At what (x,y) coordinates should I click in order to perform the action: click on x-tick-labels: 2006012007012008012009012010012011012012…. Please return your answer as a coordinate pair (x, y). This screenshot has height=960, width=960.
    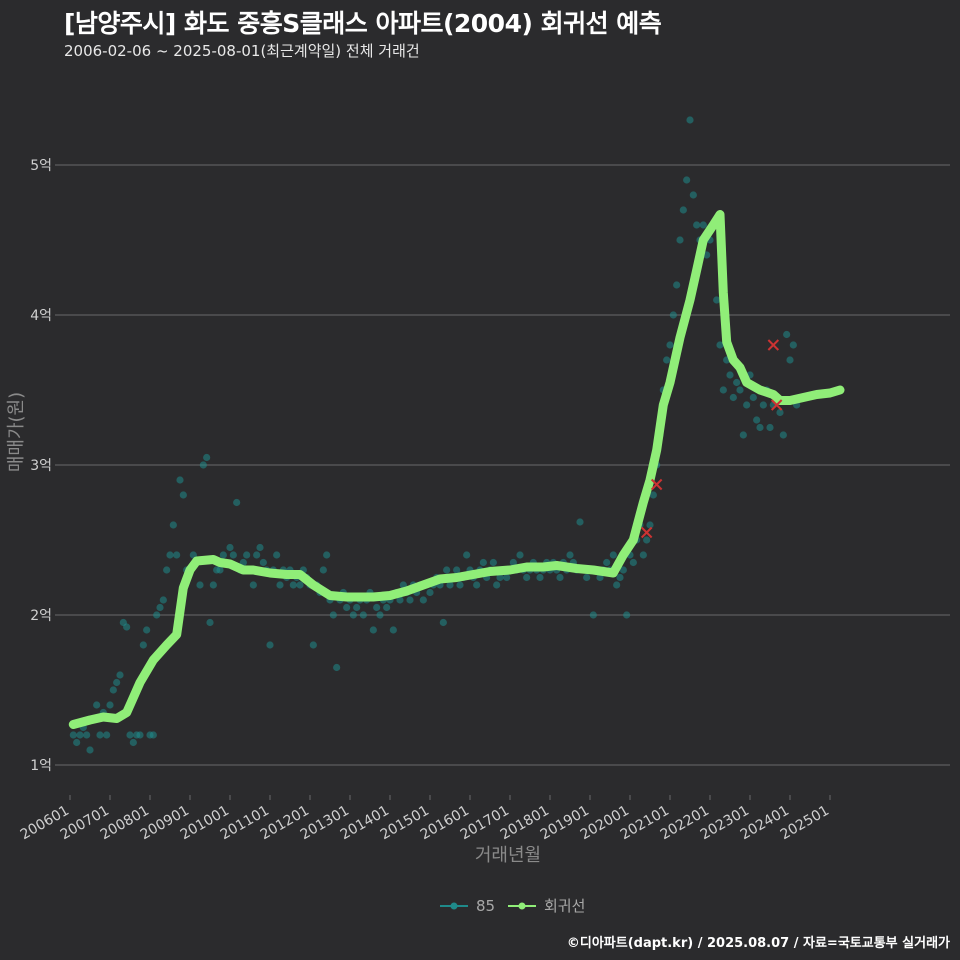
    Looking at the image, I should click on (425, 819).